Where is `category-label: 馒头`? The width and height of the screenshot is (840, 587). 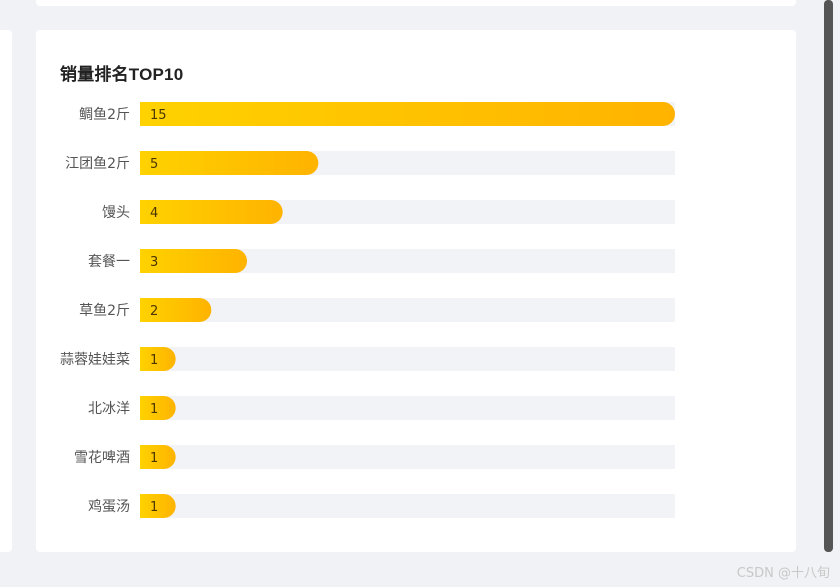 category-label: 馒头 is located at coordinates (116, 213).